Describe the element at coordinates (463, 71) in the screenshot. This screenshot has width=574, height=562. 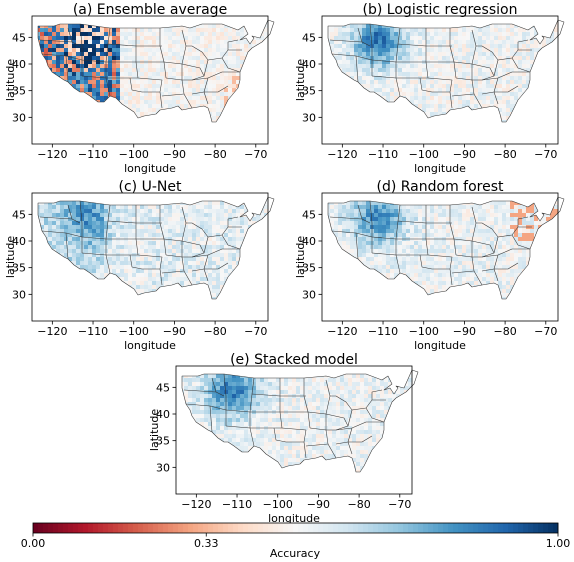
I see `state-border` at that location.